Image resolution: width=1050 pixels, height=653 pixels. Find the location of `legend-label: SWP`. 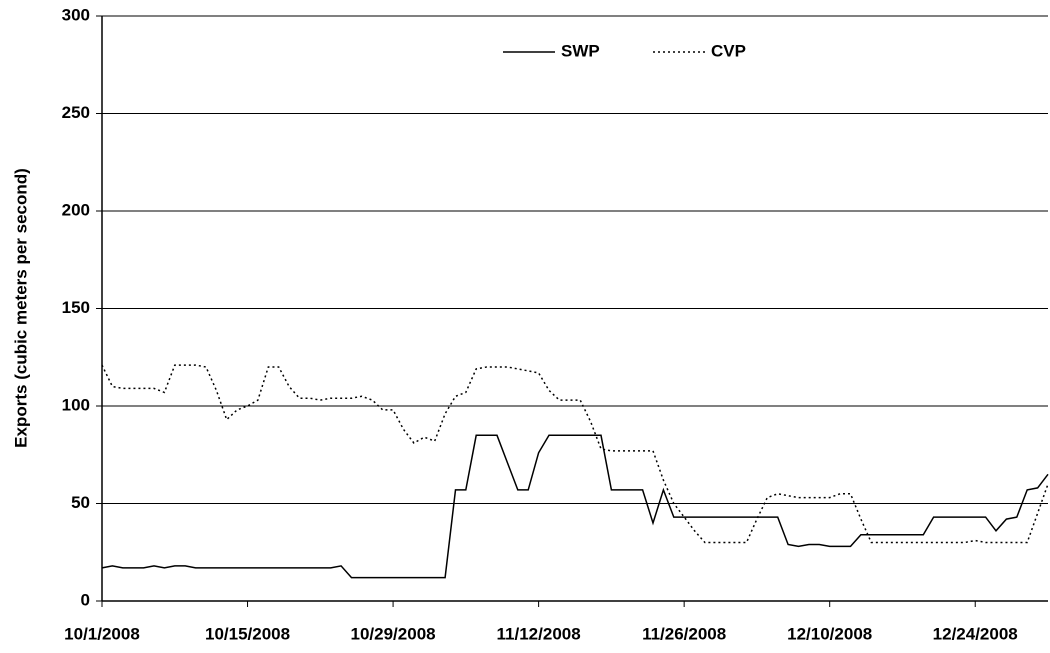

legend-label: SWP is located at coordinates (580, 50).